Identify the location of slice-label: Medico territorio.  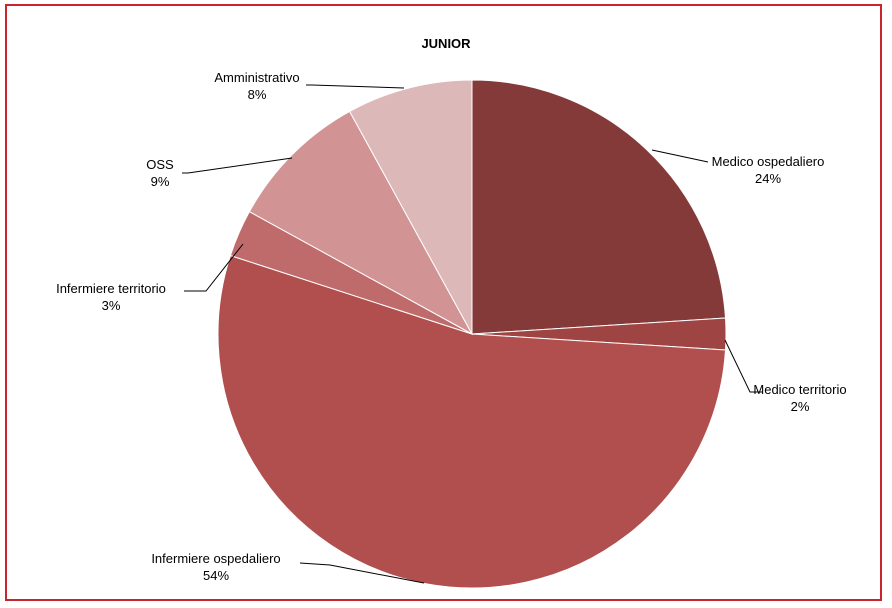
(799, 389).